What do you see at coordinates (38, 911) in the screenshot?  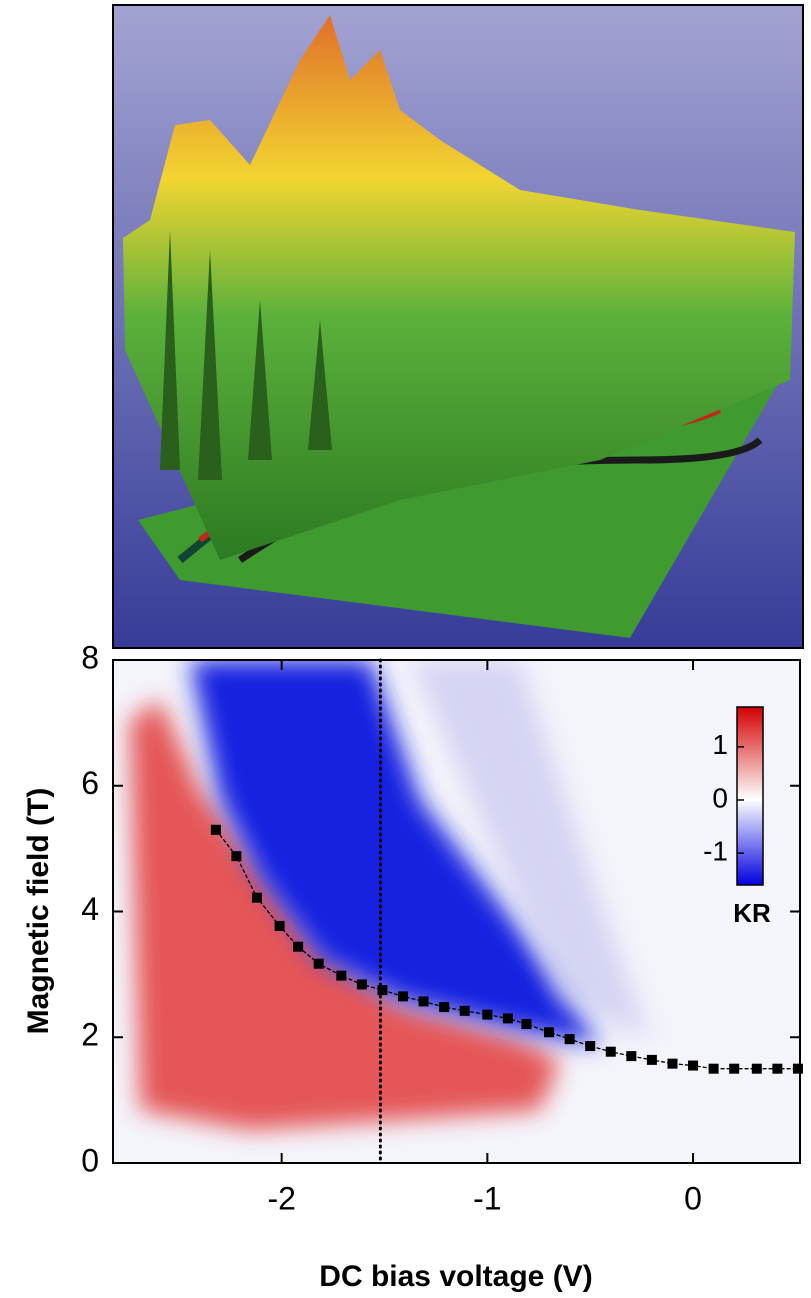 I see `y-axis-label: Magnetic field (T)` at bounding box center [38, 911].